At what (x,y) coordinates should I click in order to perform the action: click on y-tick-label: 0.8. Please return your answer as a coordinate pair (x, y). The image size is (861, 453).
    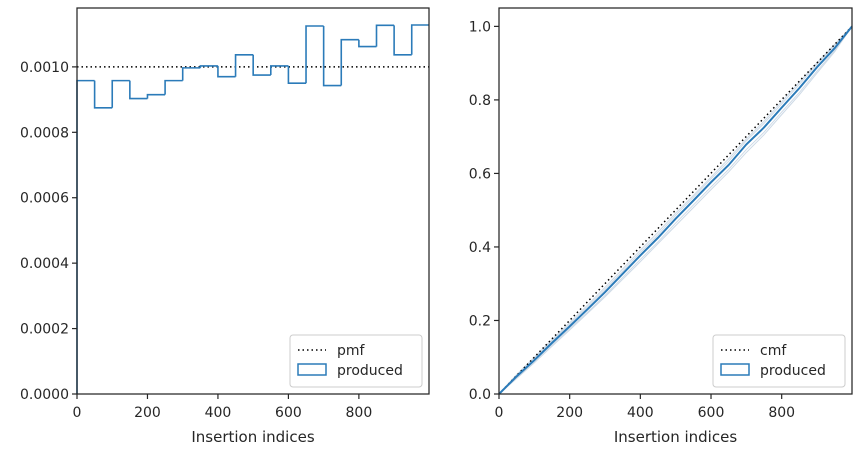
    Looking at the image, I should click on (480, 101).